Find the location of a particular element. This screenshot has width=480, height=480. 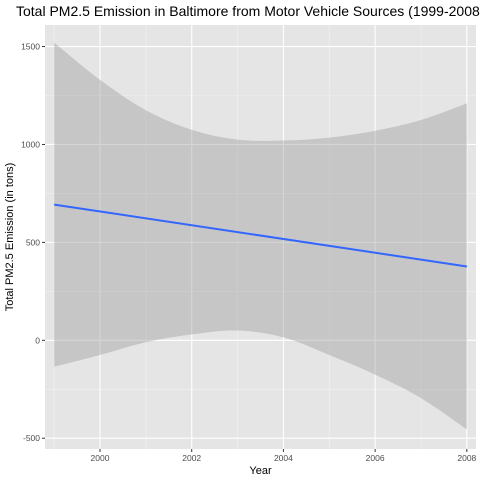

x-tick-label: 2008 is located at coordinates (466, 458).